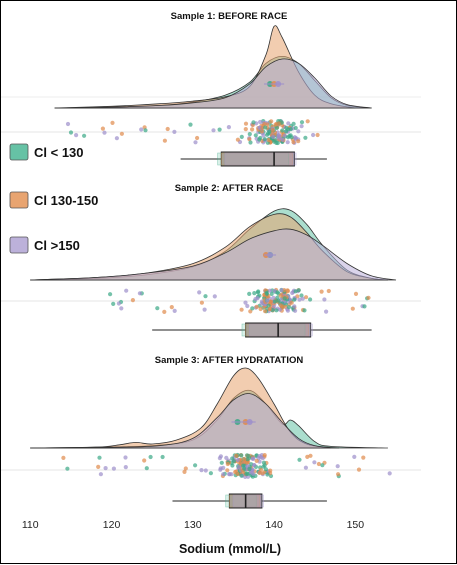 The image size is (457, 565). Describe the element at coordinates (57, 245) in the screenshot. I see `legend-label: Cl >150` at that location.